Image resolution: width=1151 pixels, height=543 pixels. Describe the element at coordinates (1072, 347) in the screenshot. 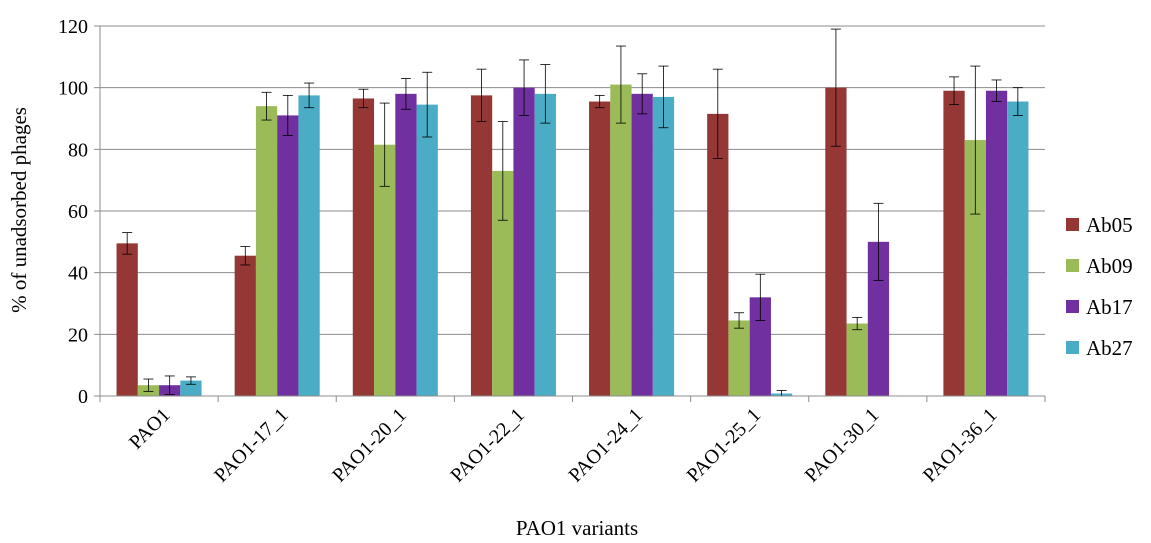

I see `legend-swatch-ab27` at that location.